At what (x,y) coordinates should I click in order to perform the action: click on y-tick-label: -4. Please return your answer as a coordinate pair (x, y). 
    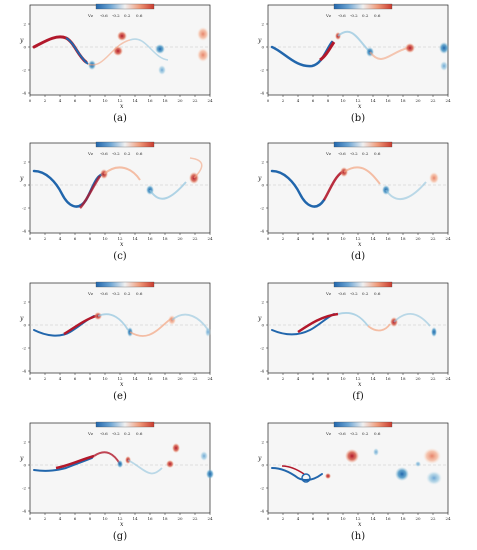
    Looking at the image, I should click on (24, 231).